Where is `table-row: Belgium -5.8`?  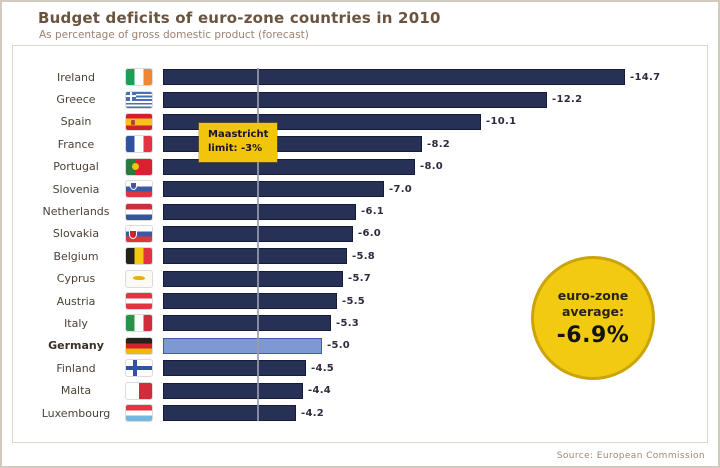 table-row: Belgium -5.8 is located at coordinates (357, 256).